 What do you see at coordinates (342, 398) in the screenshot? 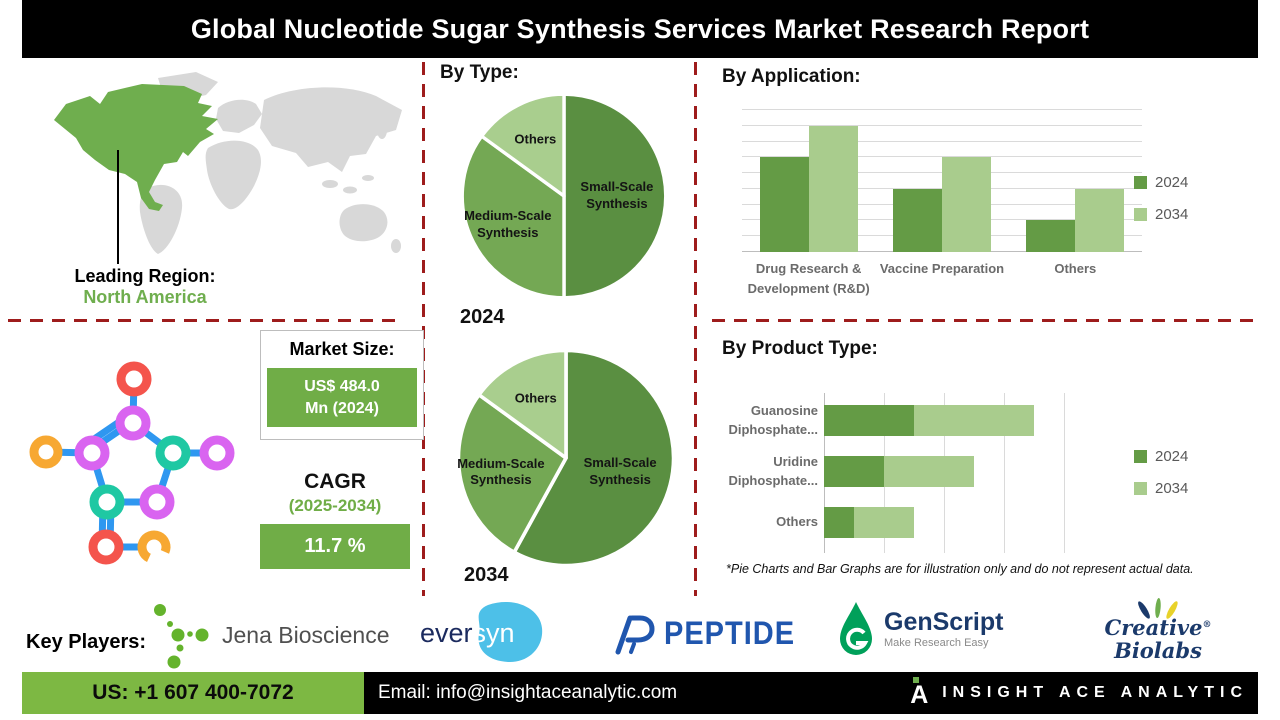
I see `market-size-value: US$ 484.0 Mn (2024)` at bounding box center [342, 398].